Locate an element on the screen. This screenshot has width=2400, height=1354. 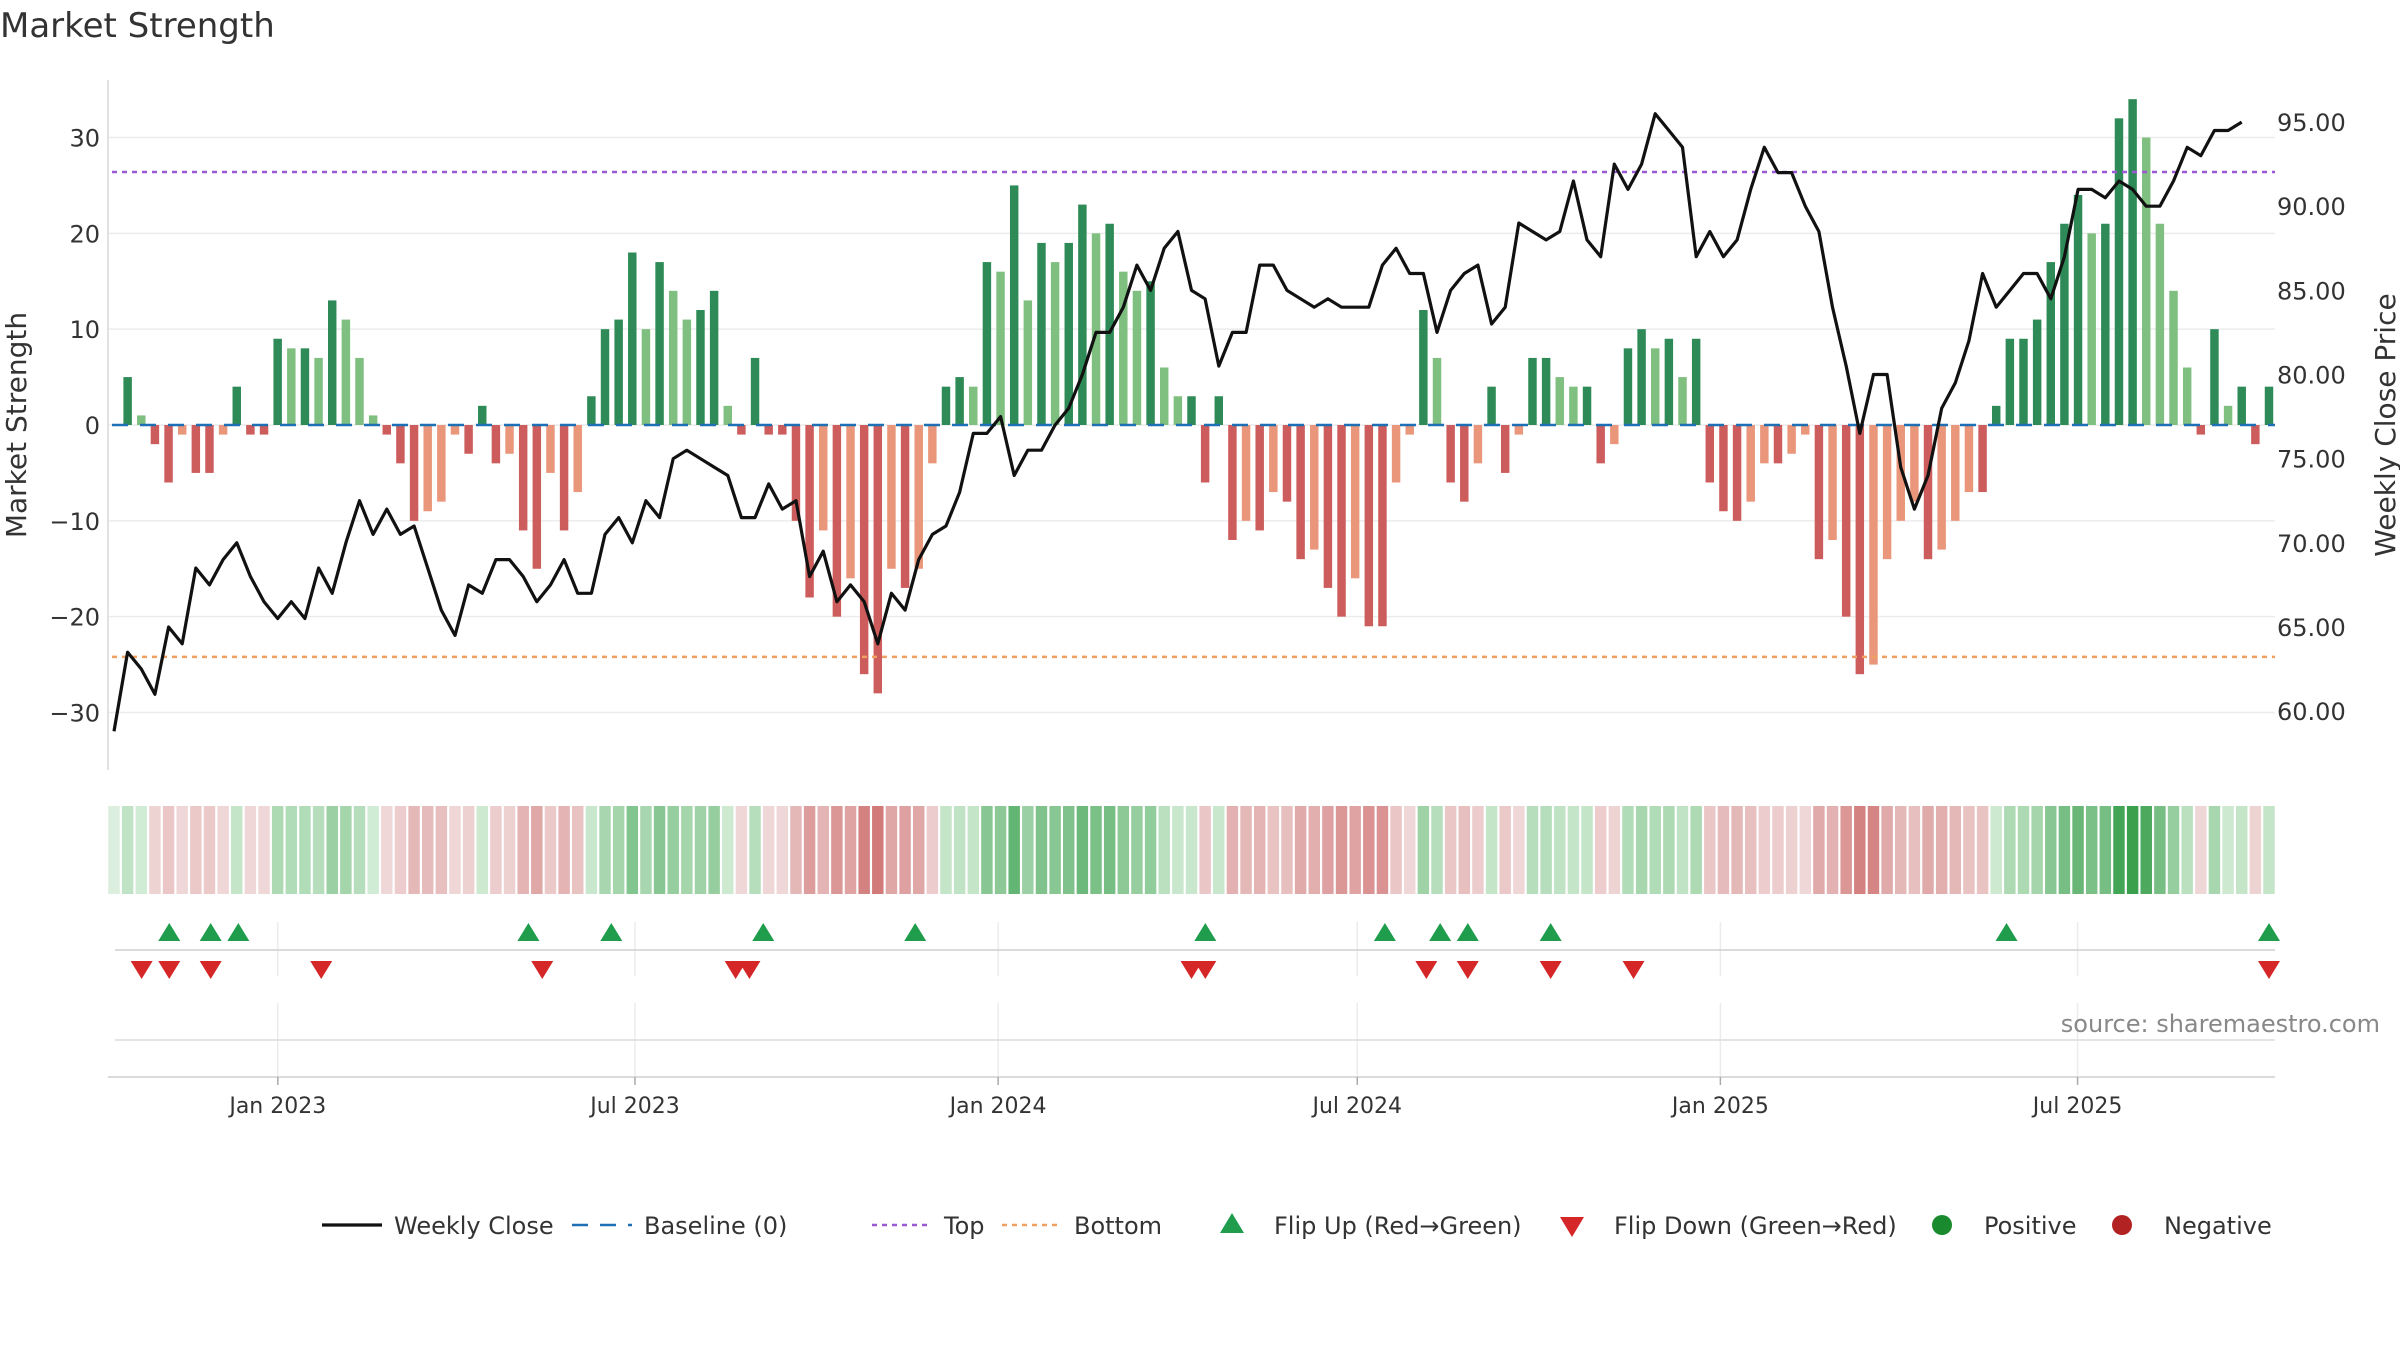
legend-label: Flip Up (Red→Green) is located at coordinates (1398, 1226).